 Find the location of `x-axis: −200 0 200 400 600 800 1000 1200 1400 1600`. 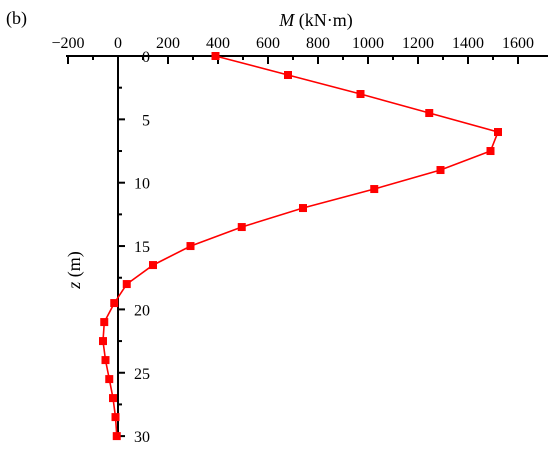

x-axis: −200 0 200 400 600 800 1000 1200 1400 1600 is located at coordinates (299, 49).